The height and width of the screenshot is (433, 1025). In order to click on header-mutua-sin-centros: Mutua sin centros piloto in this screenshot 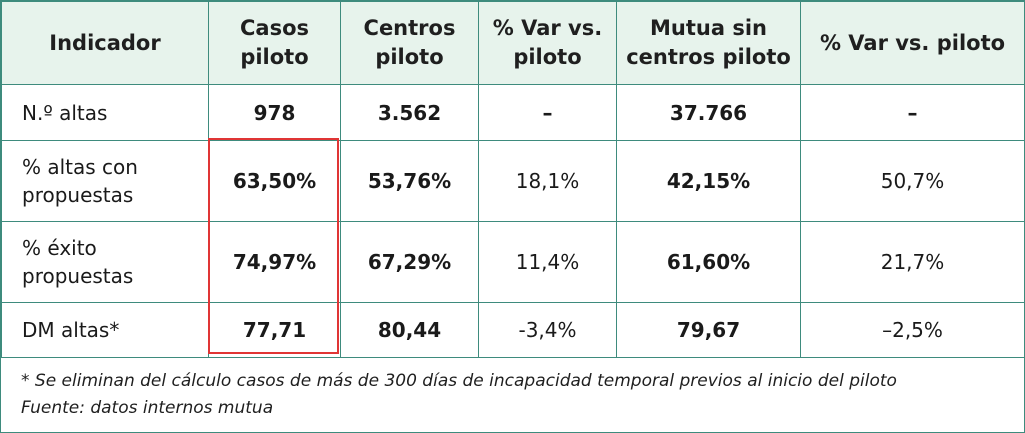, I will do `click(708, 43)`.